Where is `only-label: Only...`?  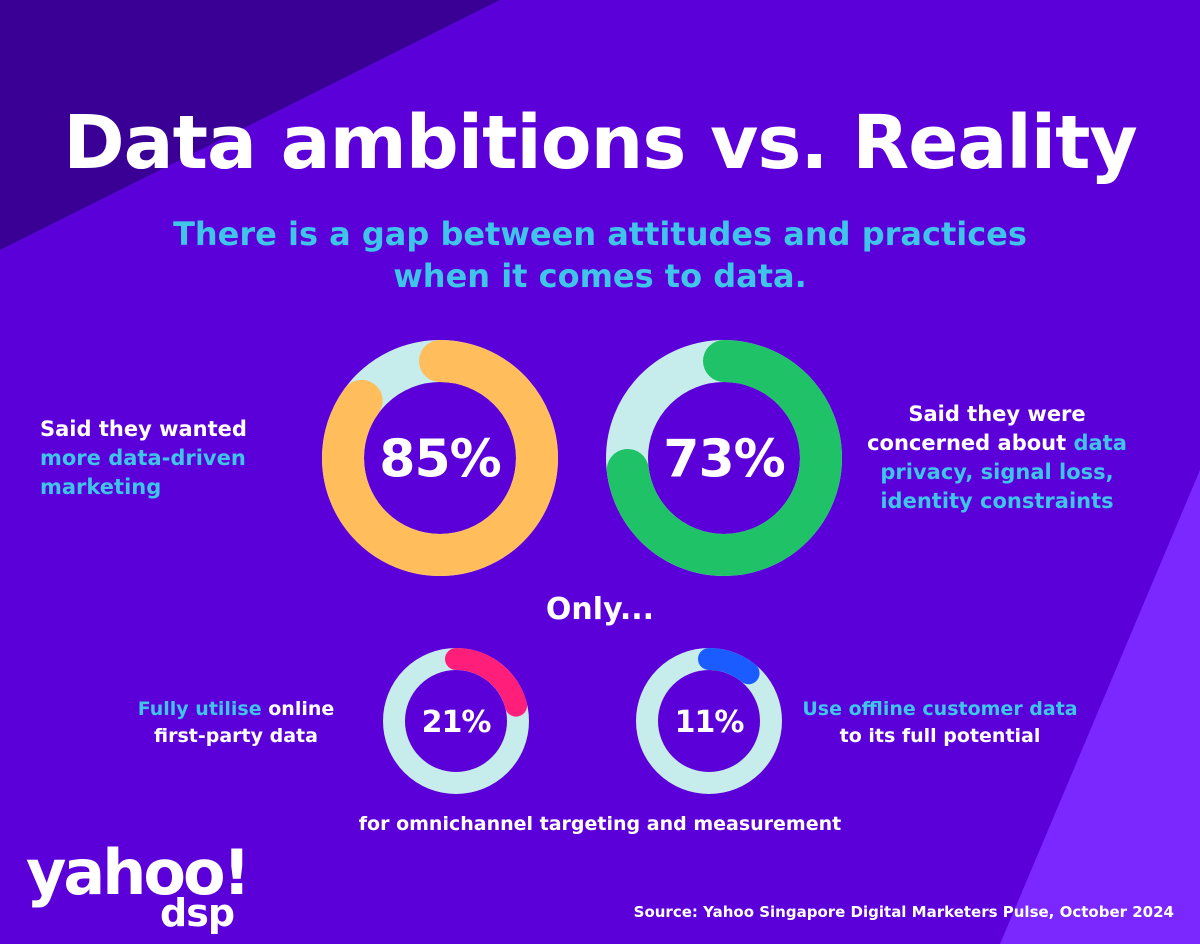
only-label: Only... is located at coordinates (600, 609).